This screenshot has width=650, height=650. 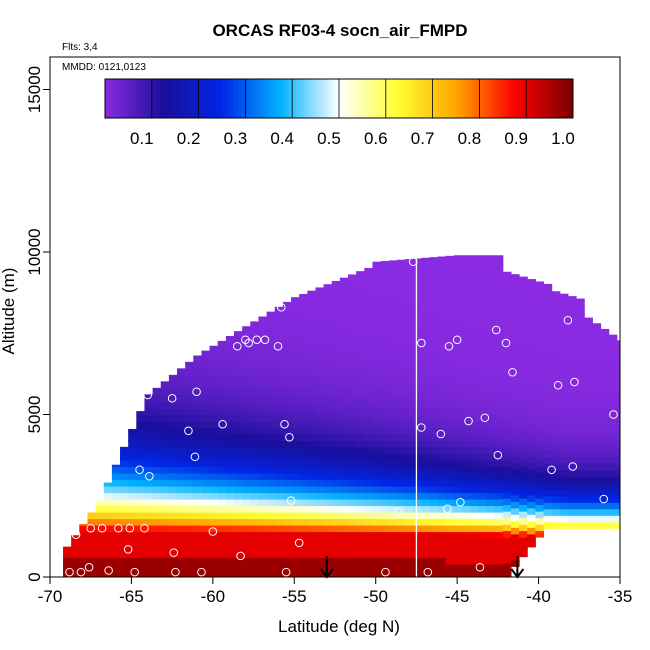 What do you see at coordinates (422, 567) in the screenshot?
I see `profile-arrows` at bounding box center [422, 567].